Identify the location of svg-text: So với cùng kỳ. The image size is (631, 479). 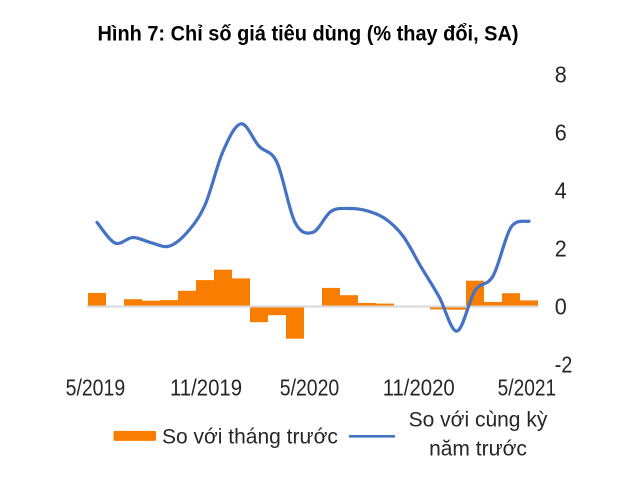
(478, 420).